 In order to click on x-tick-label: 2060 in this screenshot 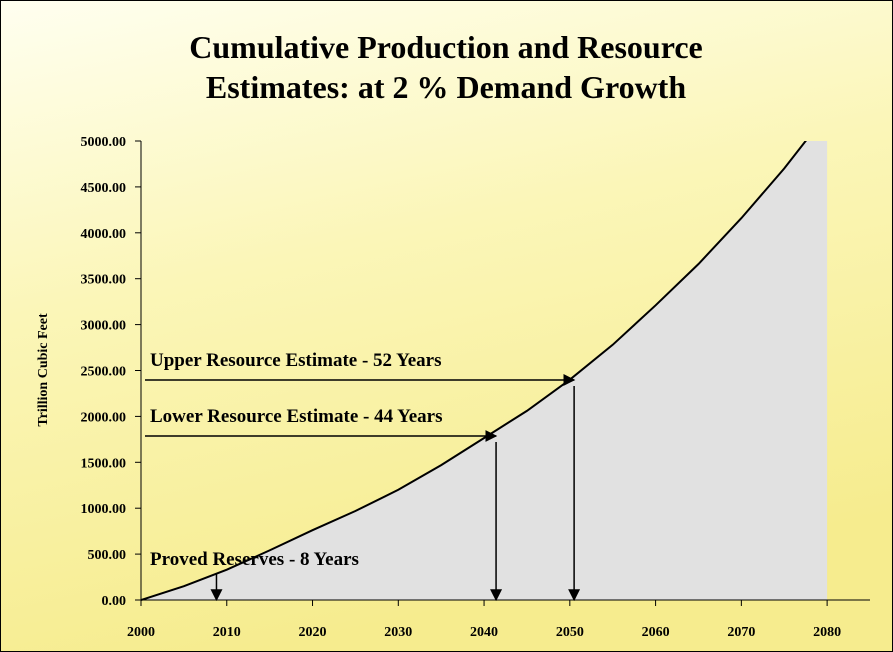, I will do `click(656, 632)`.